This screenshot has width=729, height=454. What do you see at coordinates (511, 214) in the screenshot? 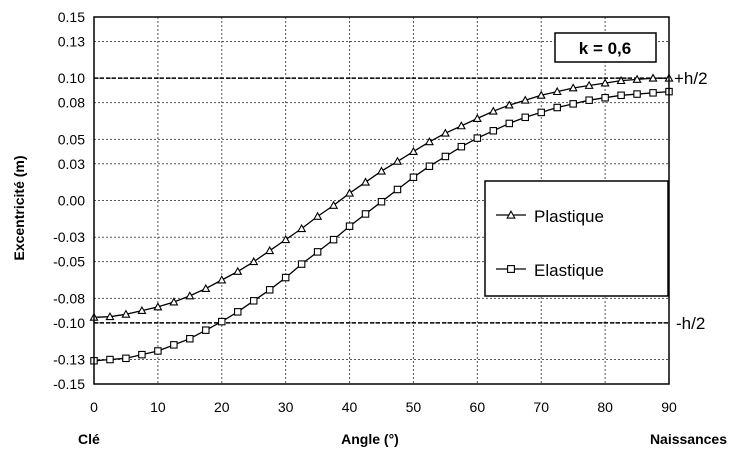
I see `legend-marker-plastique` at bounding box center [511, 214].